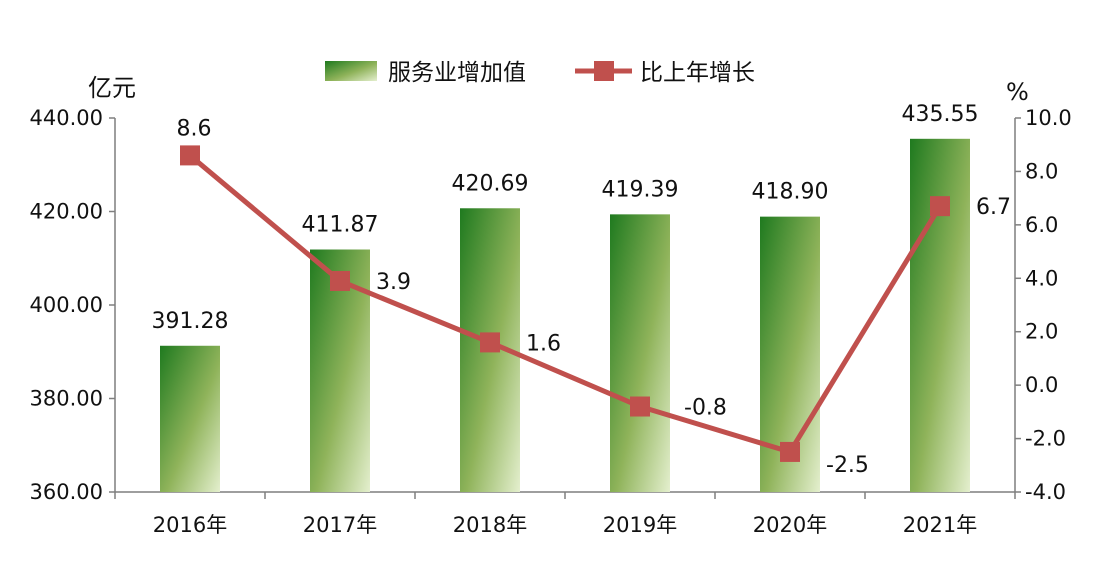  What do you see at coordinates (790, 192) in the screenshot?
I see `bar-data-label: 418.90` at bounding box center [790, 192].